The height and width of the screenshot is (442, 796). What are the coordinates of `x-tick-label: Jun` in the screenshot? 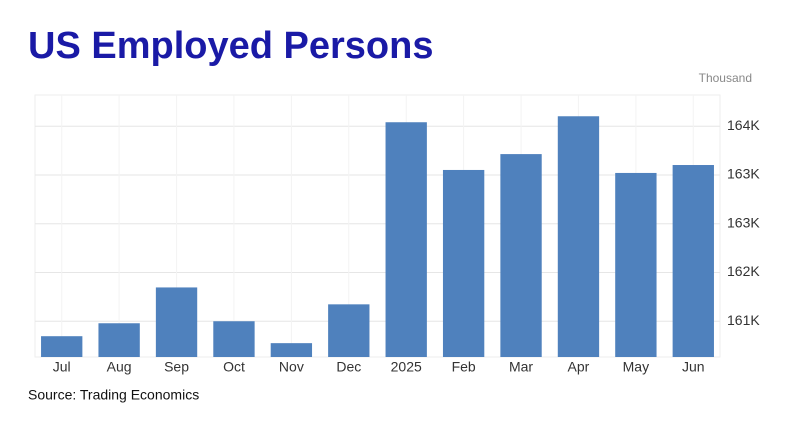 It's located at (693, 367).